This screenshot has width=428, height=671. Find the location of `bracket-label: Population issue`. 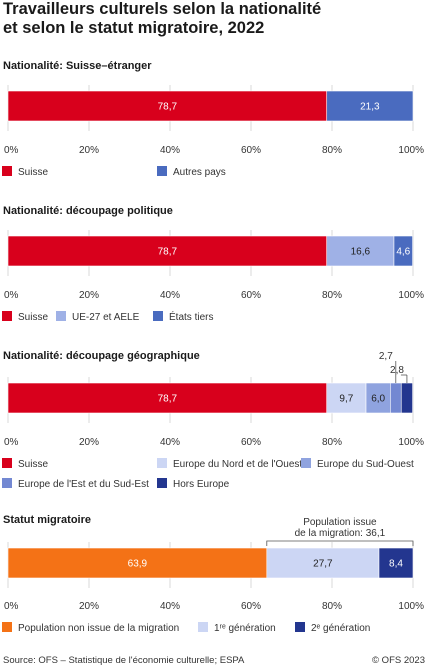

bracket-label: Population issue is located at coordinates (340, 522).